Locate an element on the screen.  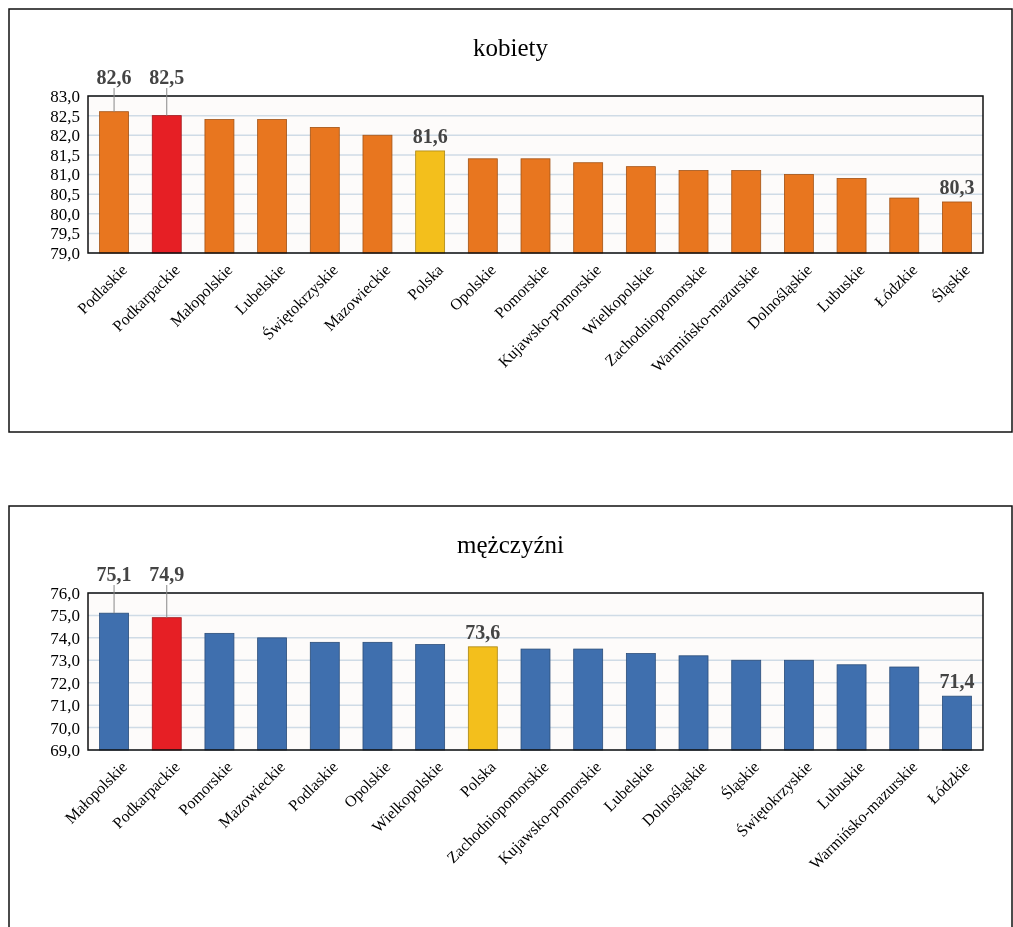
y-tick-label: 80,5 is located at coordinates (65, 195).